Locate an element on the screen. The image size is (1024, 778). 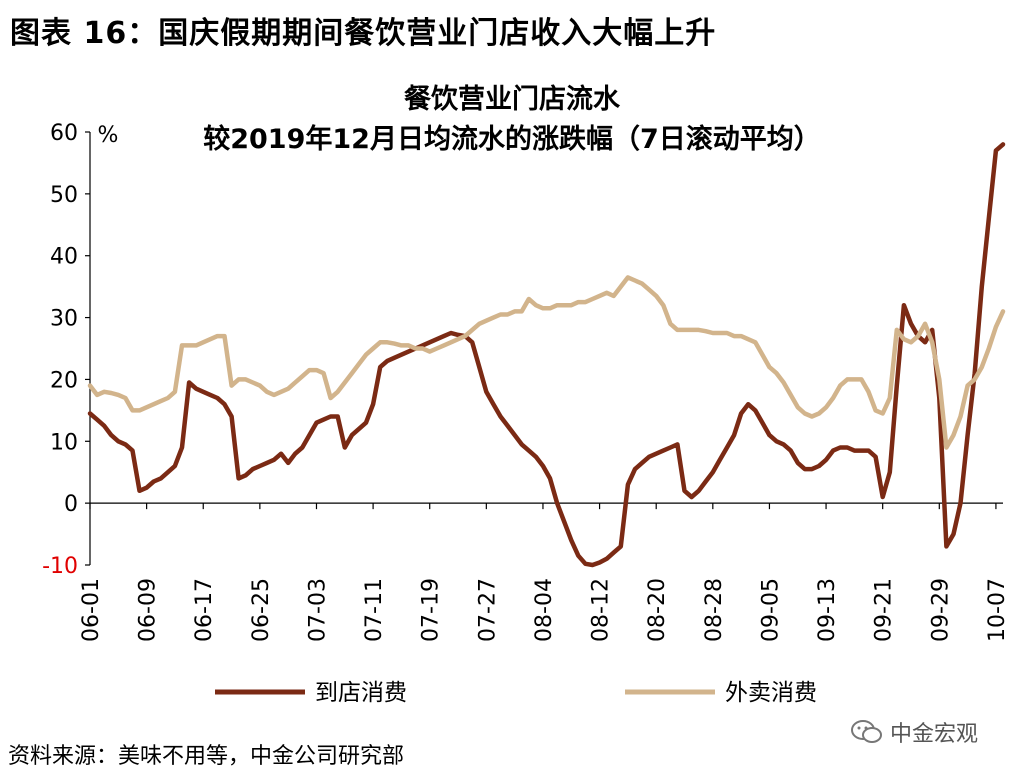
x-tick-label: 08-28 is located at coordinates (714, 610).